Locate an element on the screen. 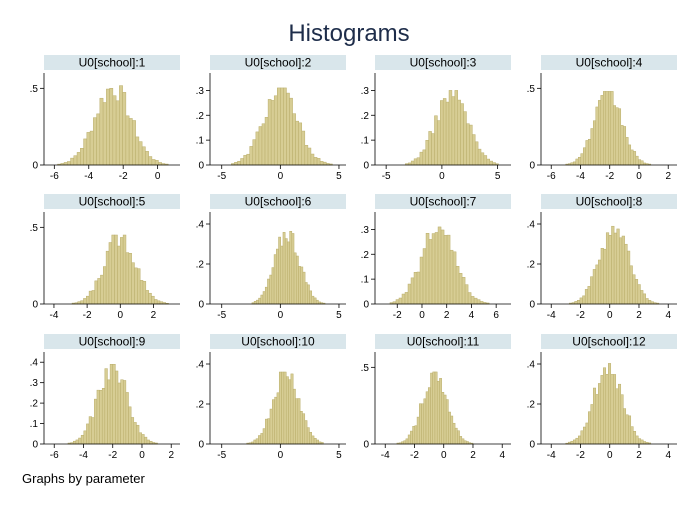 This screenshot has width=698, height=507. panel-strip is located at coordinates (609, 62).